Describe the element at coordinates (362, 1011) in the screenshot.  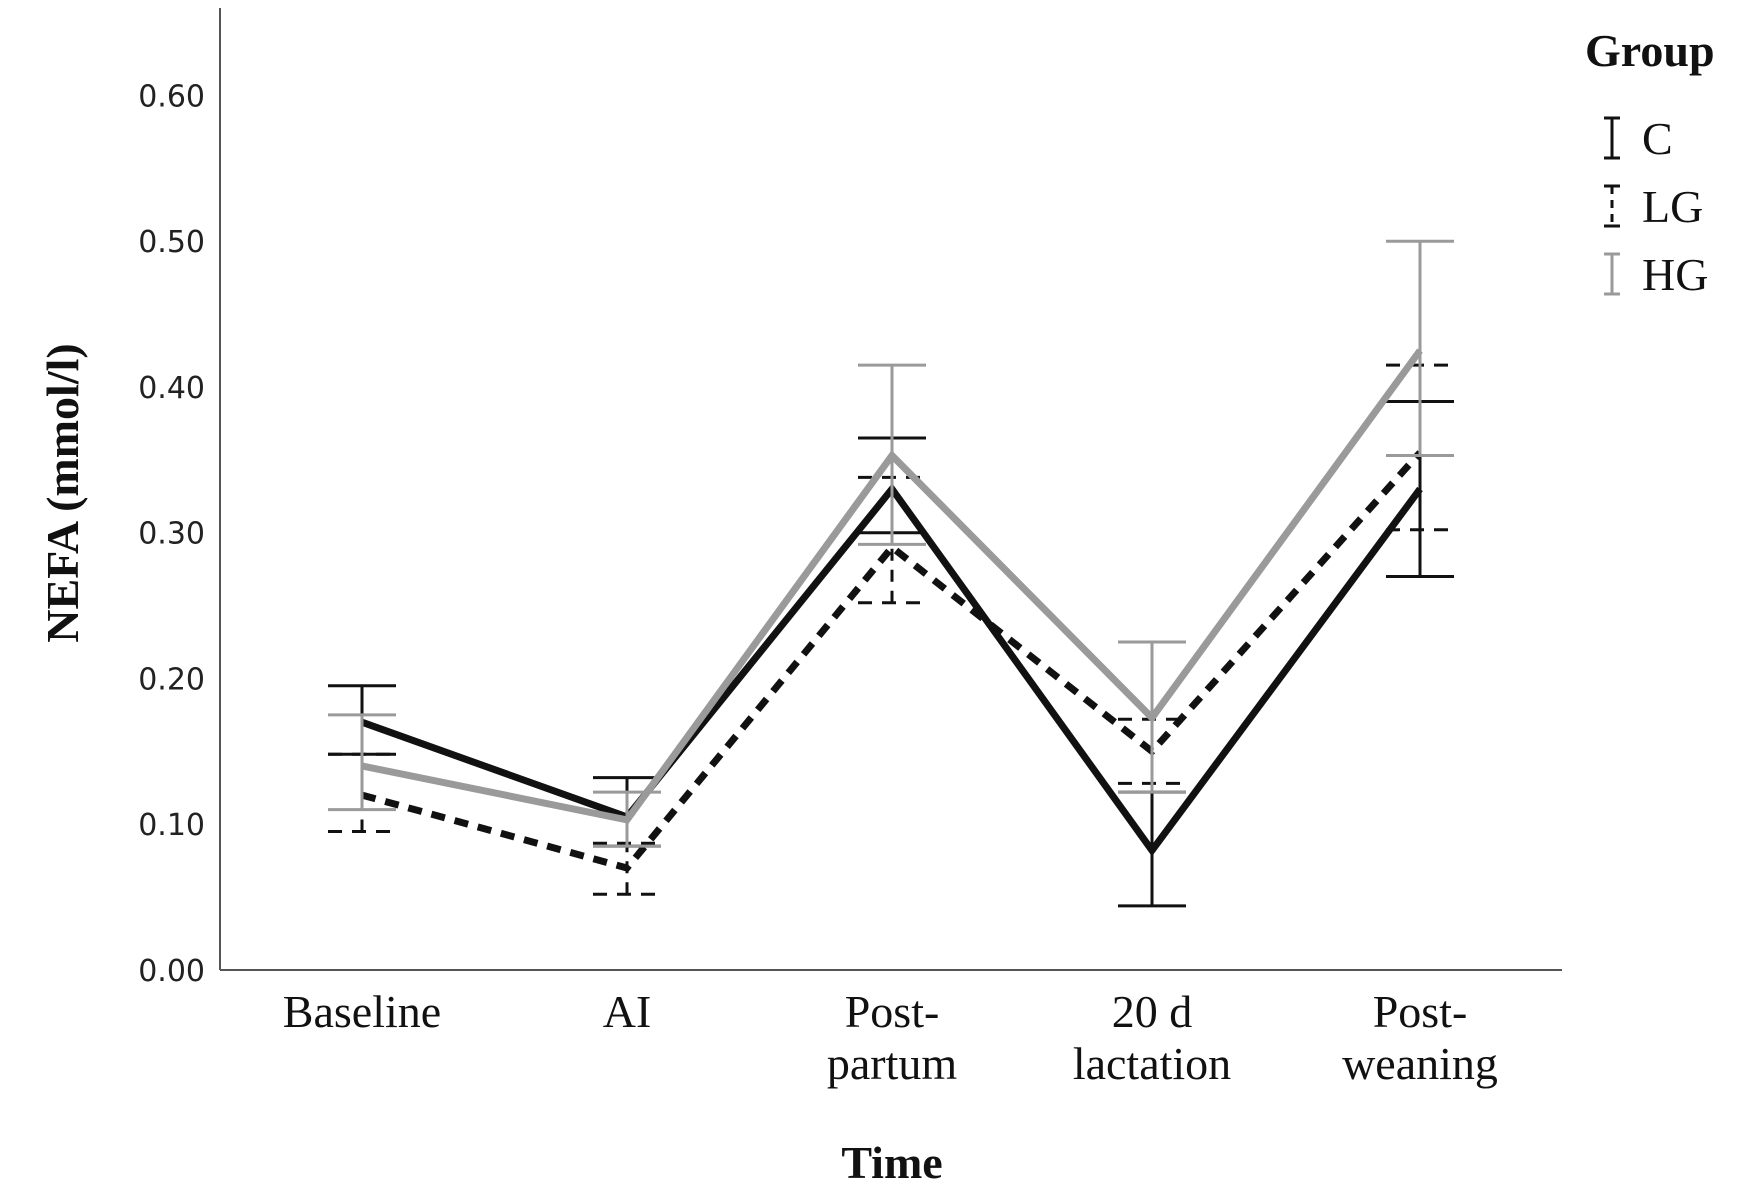
I see `x-tick-label: Baseline` at that location.